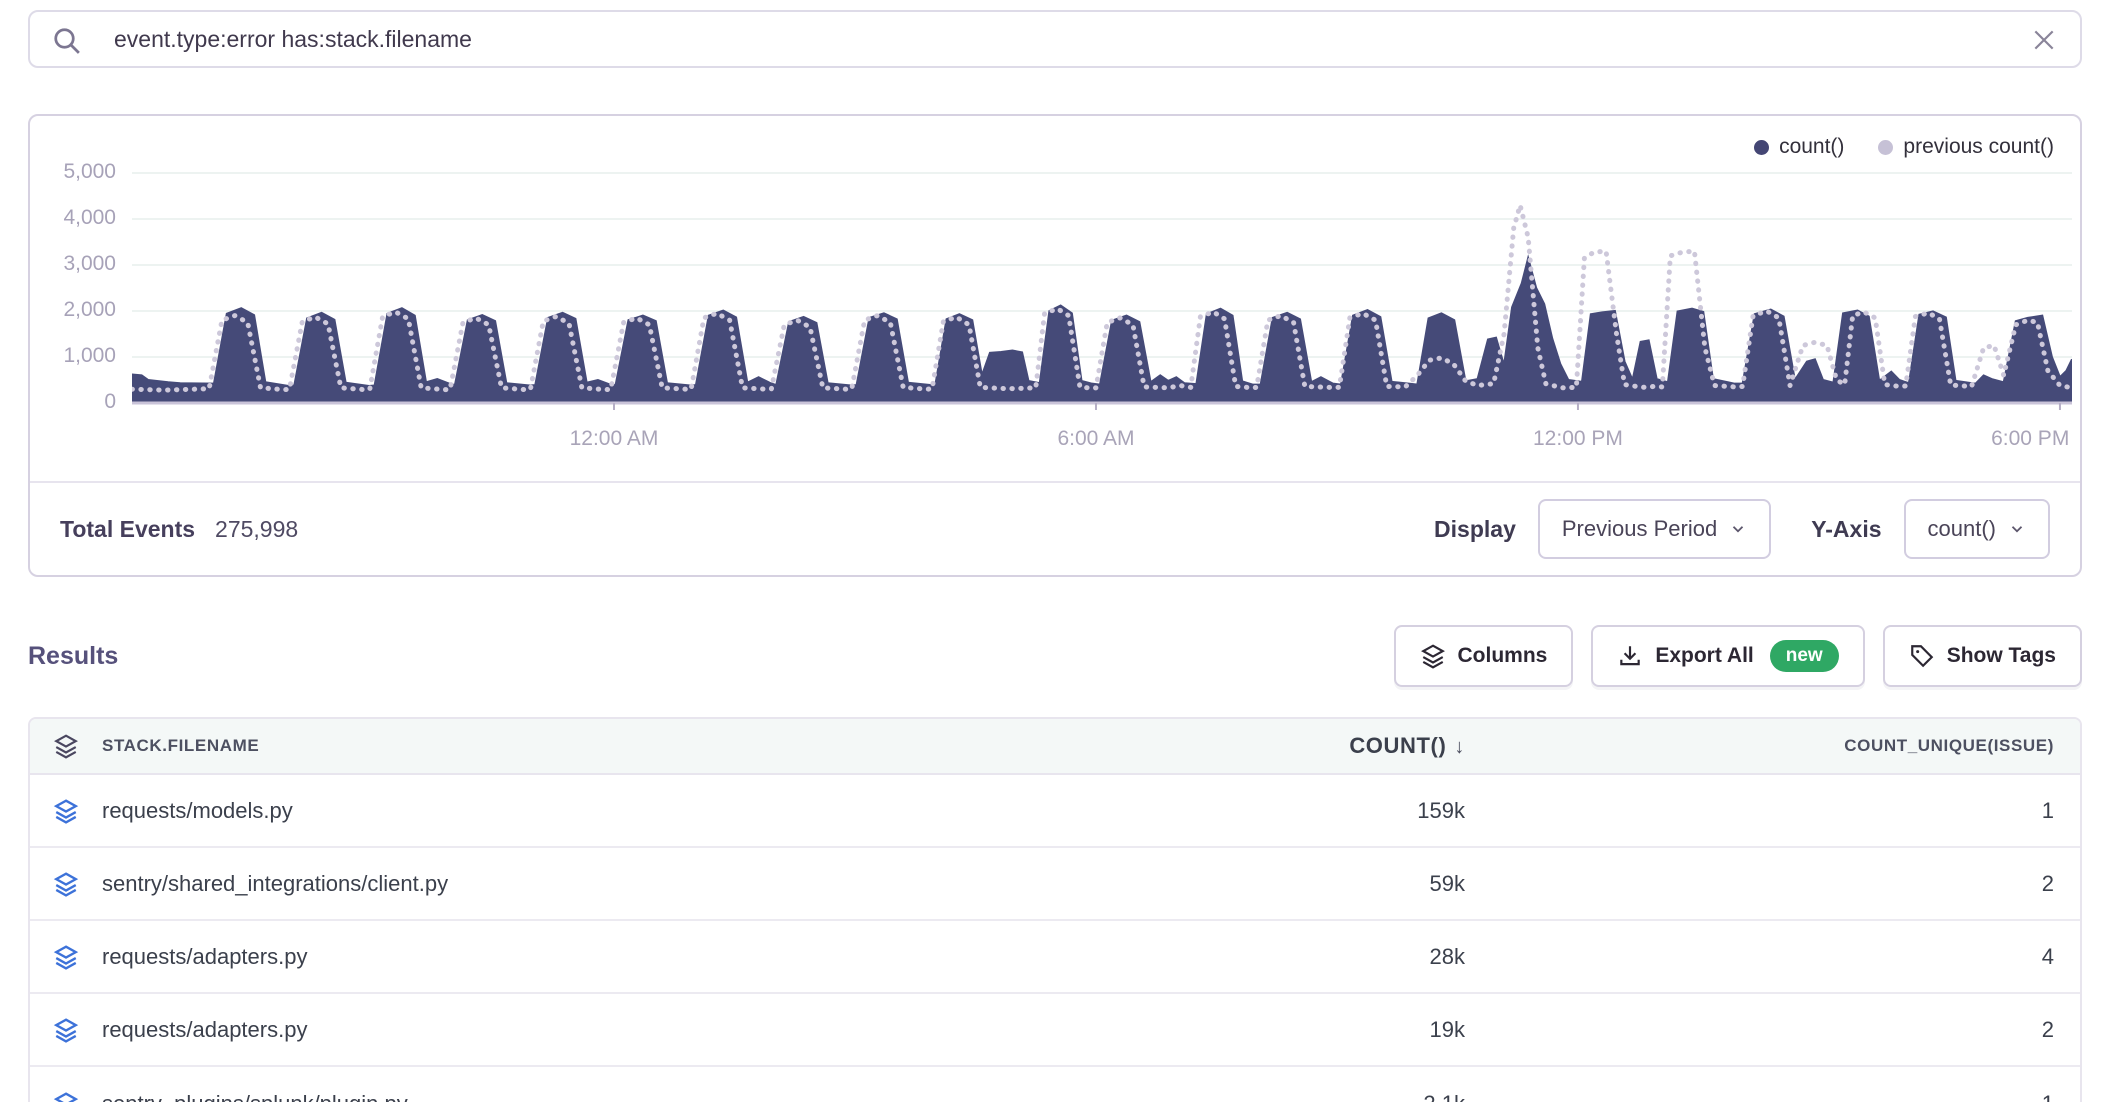  I want to click on show-tags-button-label: Show Tags, so click(2001, 655).